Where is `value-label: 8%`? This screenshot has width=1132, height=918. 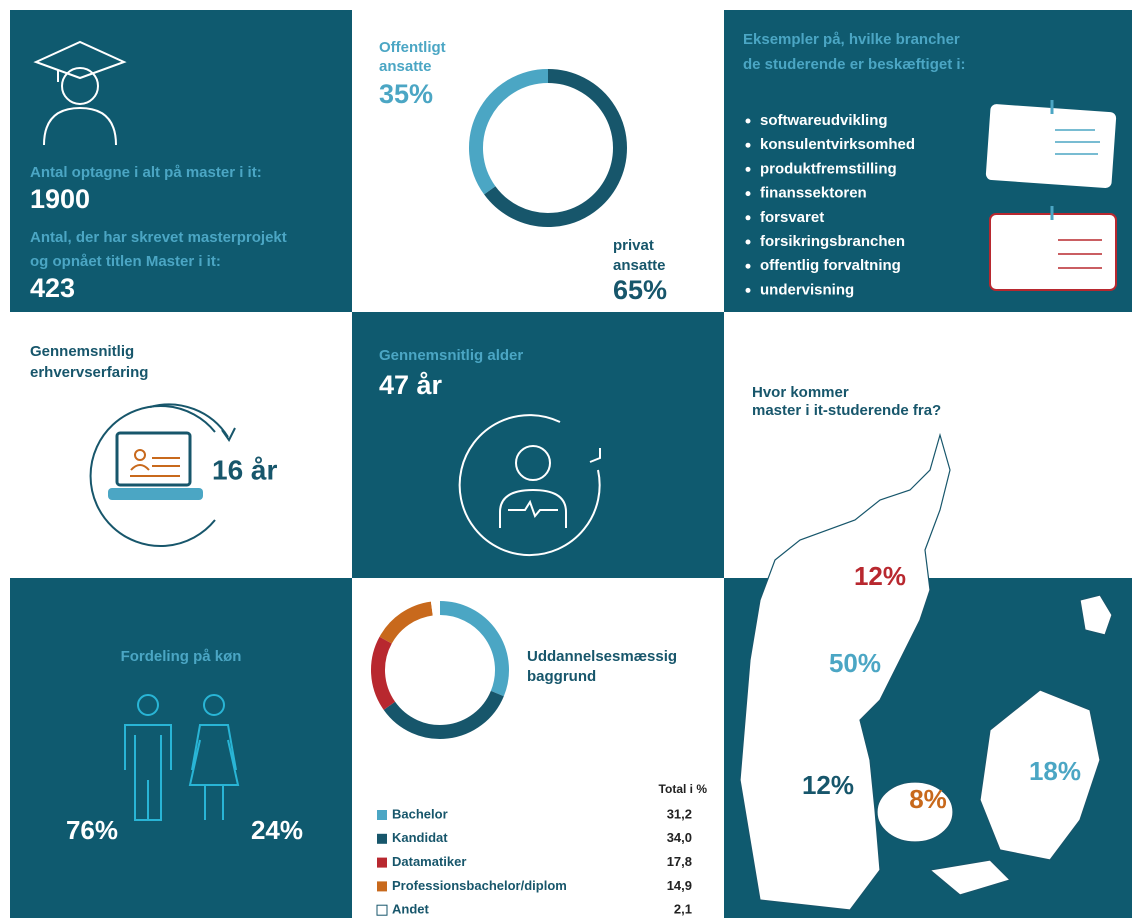 value-label: 8% is located at coordinates (928, 799).